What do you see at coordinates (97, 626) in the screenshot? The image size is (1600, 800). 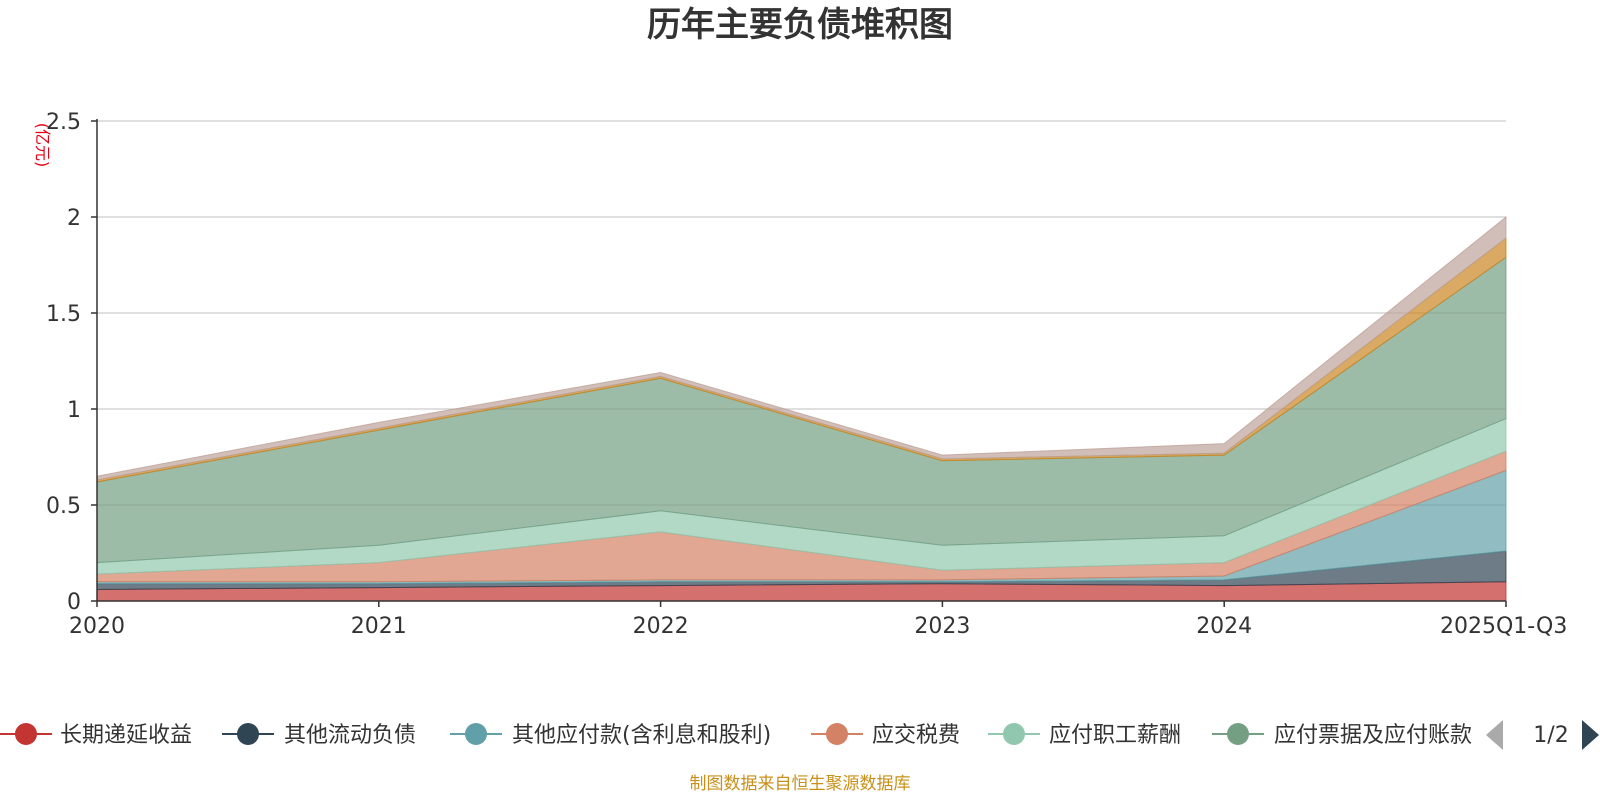 I see `x-tick-label: 2020` at bounding box center [97, 626].